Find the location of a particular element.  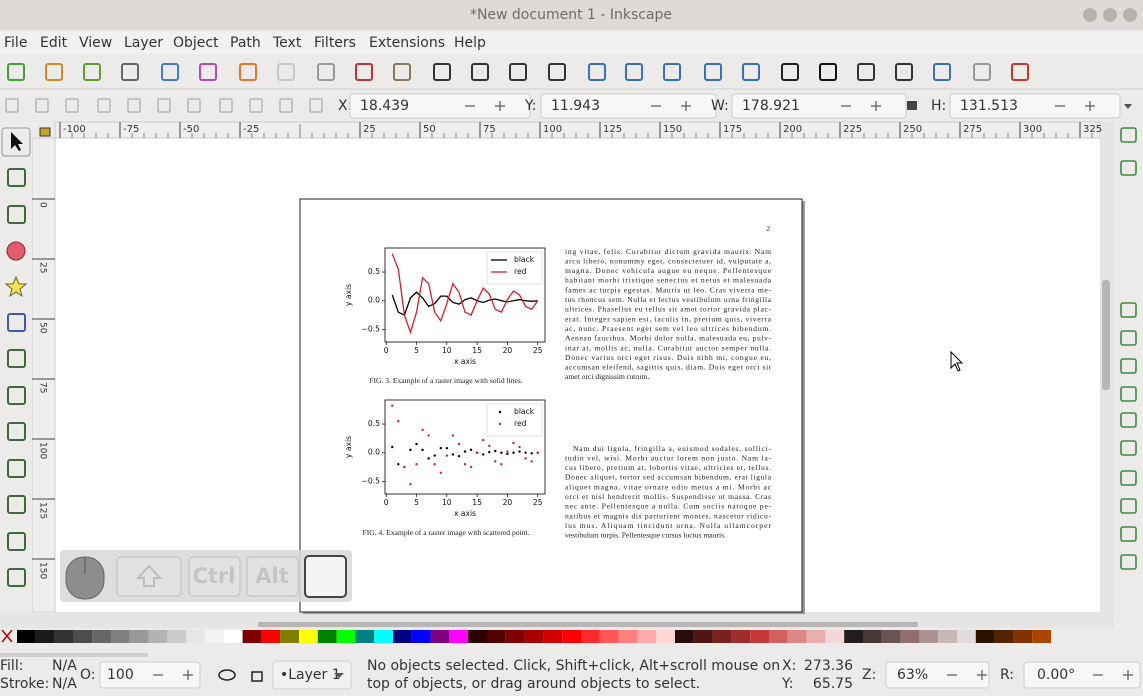

opacity-field is located at coordinates (150, 675).